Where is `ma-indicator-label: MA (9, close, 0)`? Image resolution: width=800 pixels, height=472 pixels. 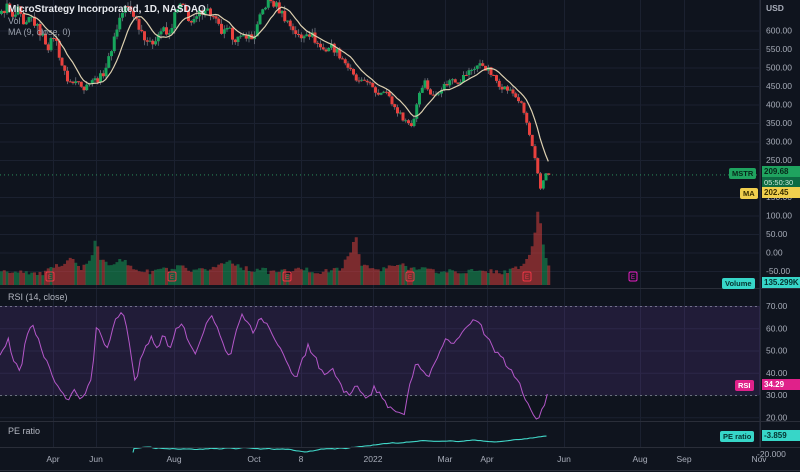 ma-indicator-label: MA (9, close, 0) is located at coordinates (39, 32).